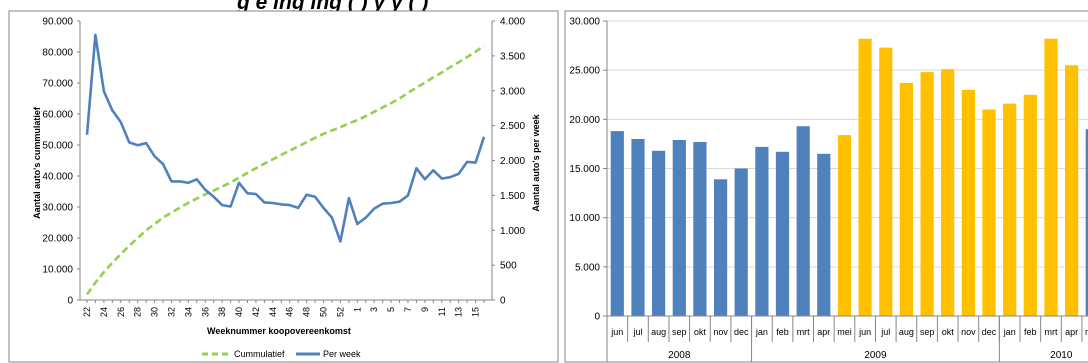 This screenshot has width=1088, height=363. I want to click on legend: Cummulatief Per week, so click(281, 354).